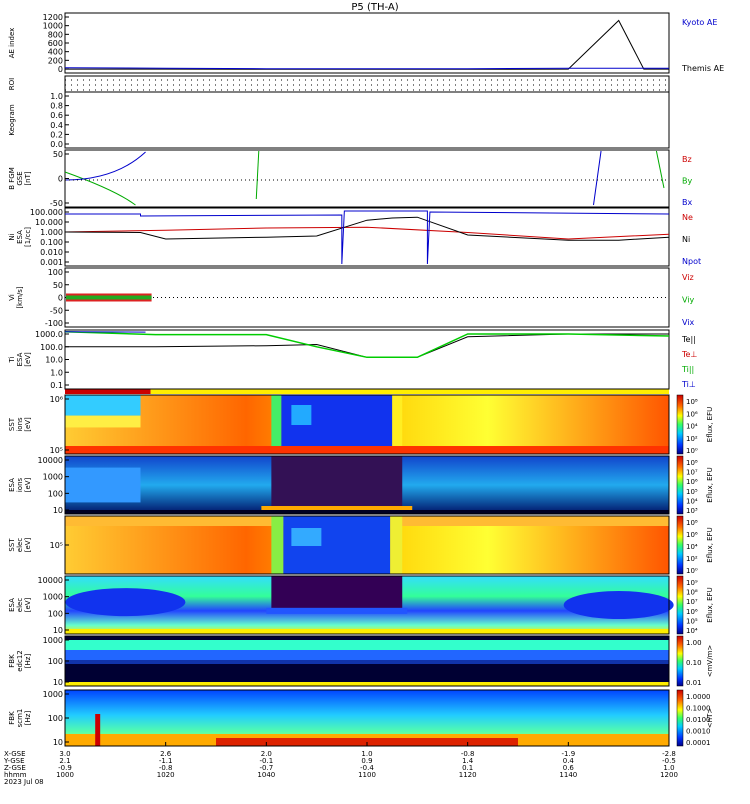 This screenshot has height=804, width=750. Describe the element at coordinates (54, 360) in the screenshot. I see `ytick-ti-2: 10.0` at that location.